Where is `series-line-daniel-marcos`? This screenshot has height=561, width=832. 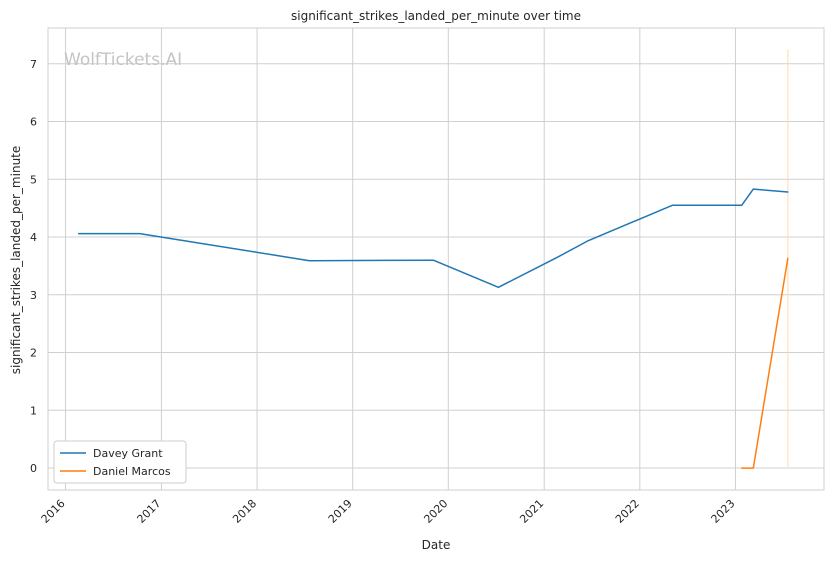
series-line-daniel-marcos is located at coordinates (764, 363).